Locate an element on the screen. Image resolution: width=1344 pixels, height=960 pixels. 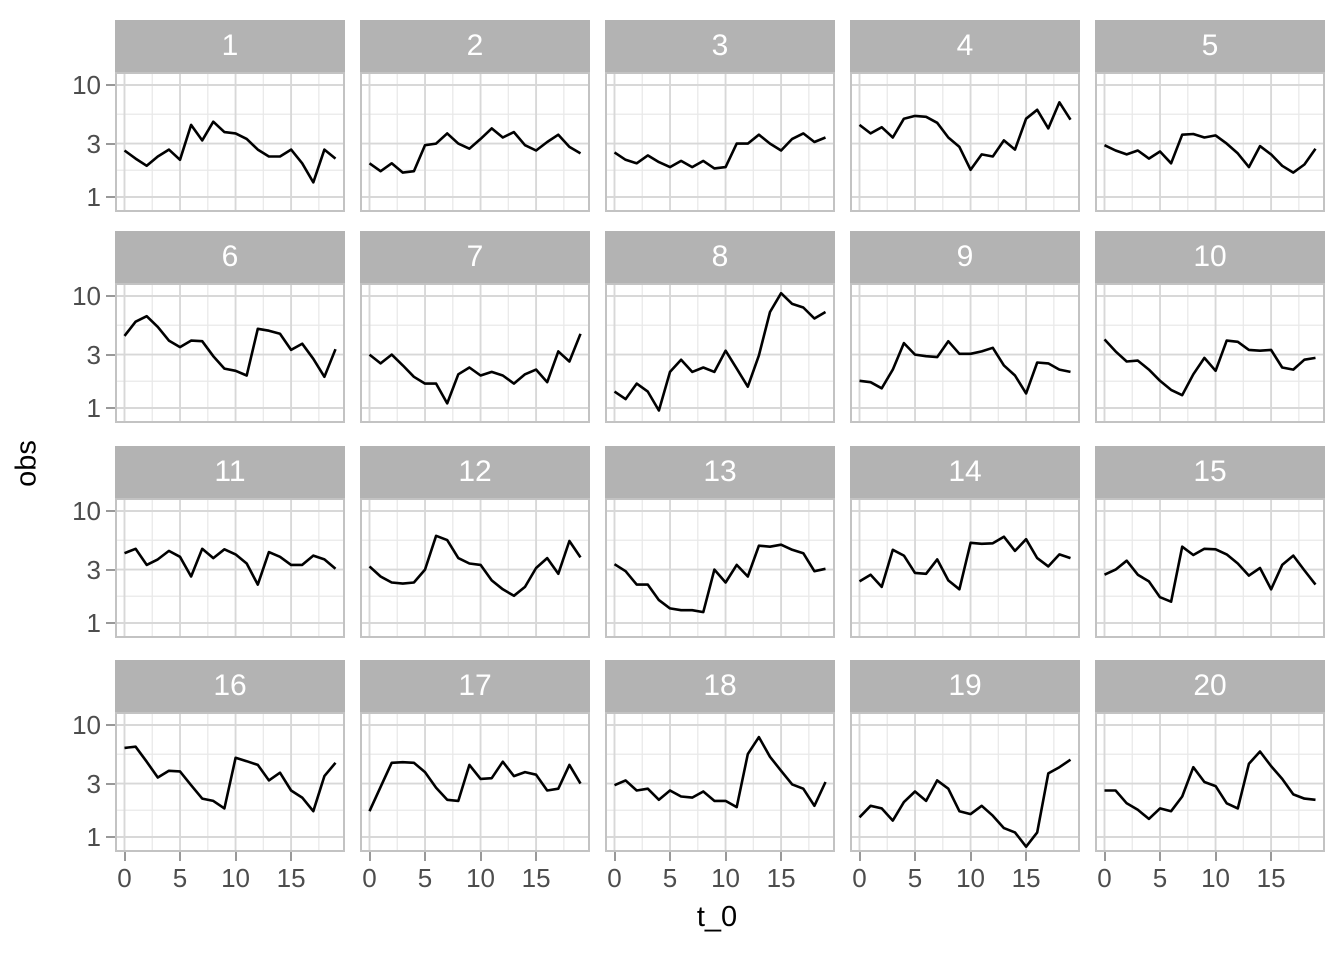
facet-panel: 14 is located at coordinates (965, 542).